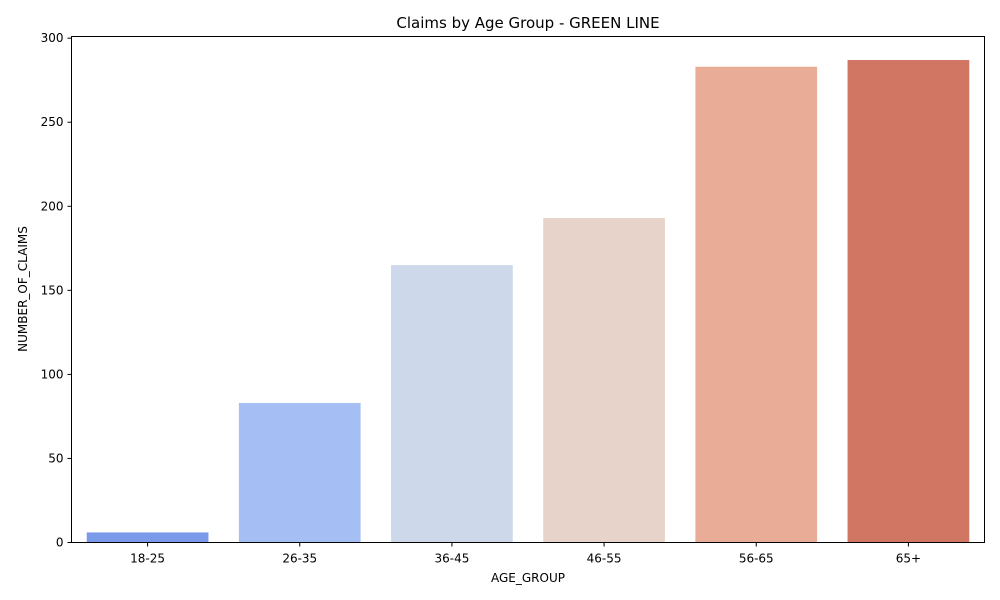 This screenshot has height=600, width=1000. What do you see at coordinates (299, 559) in the screenshot?
I see `x-tick-label: 26-35` at bounding box center [299, 559].